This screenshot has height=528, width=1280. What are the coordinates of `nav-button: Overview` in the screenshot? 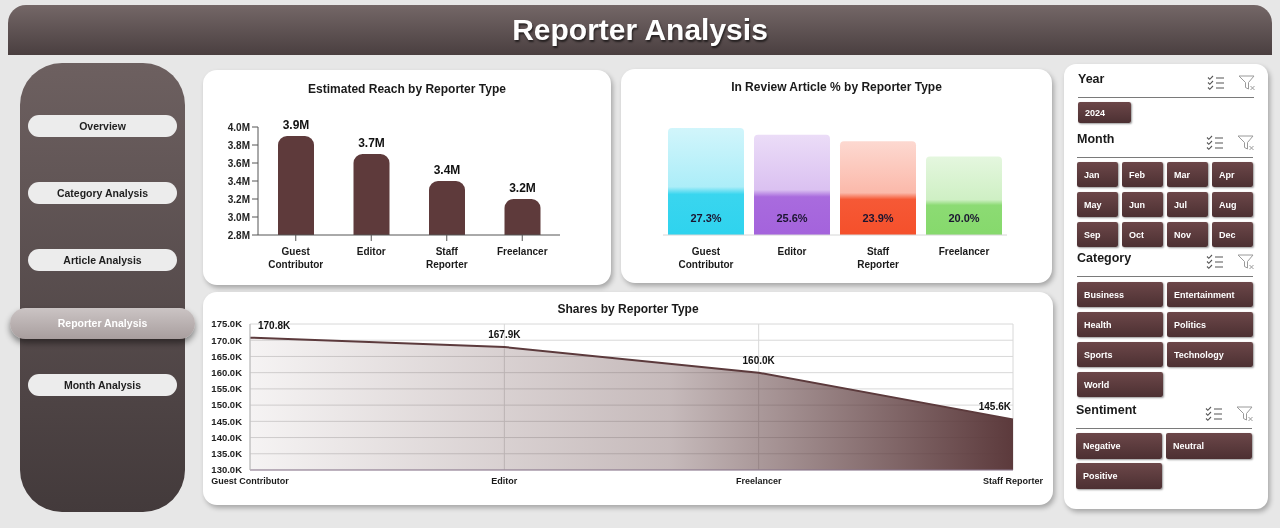 It's located at (102, 126).